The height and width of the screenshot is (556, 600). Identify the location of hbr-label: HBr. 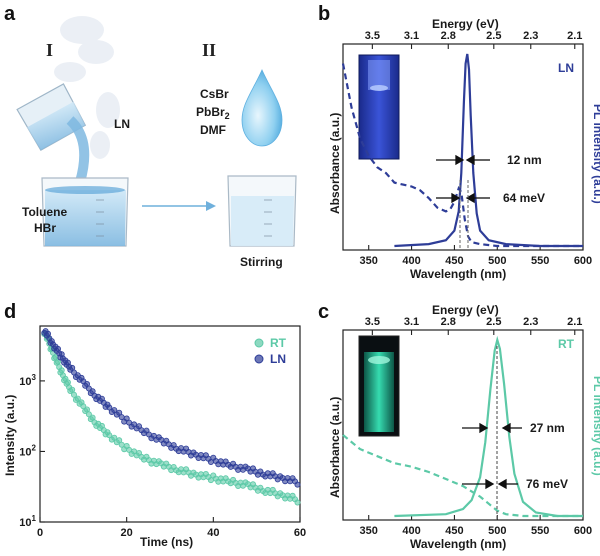
(45, 228).